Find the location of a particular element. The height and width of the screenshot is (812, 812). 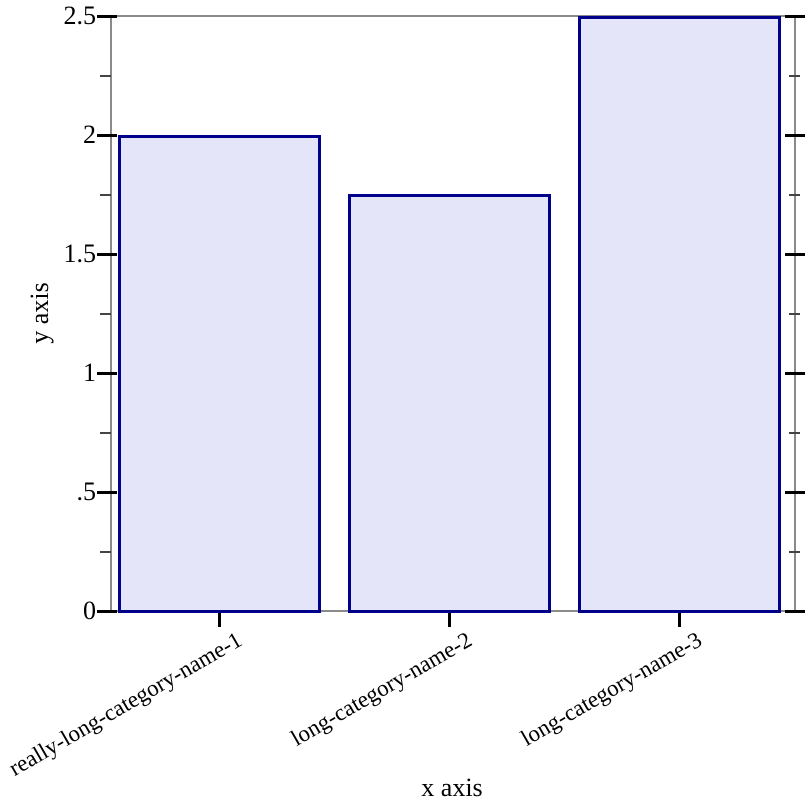

y-axis-line is located at coordinates (111, 313).